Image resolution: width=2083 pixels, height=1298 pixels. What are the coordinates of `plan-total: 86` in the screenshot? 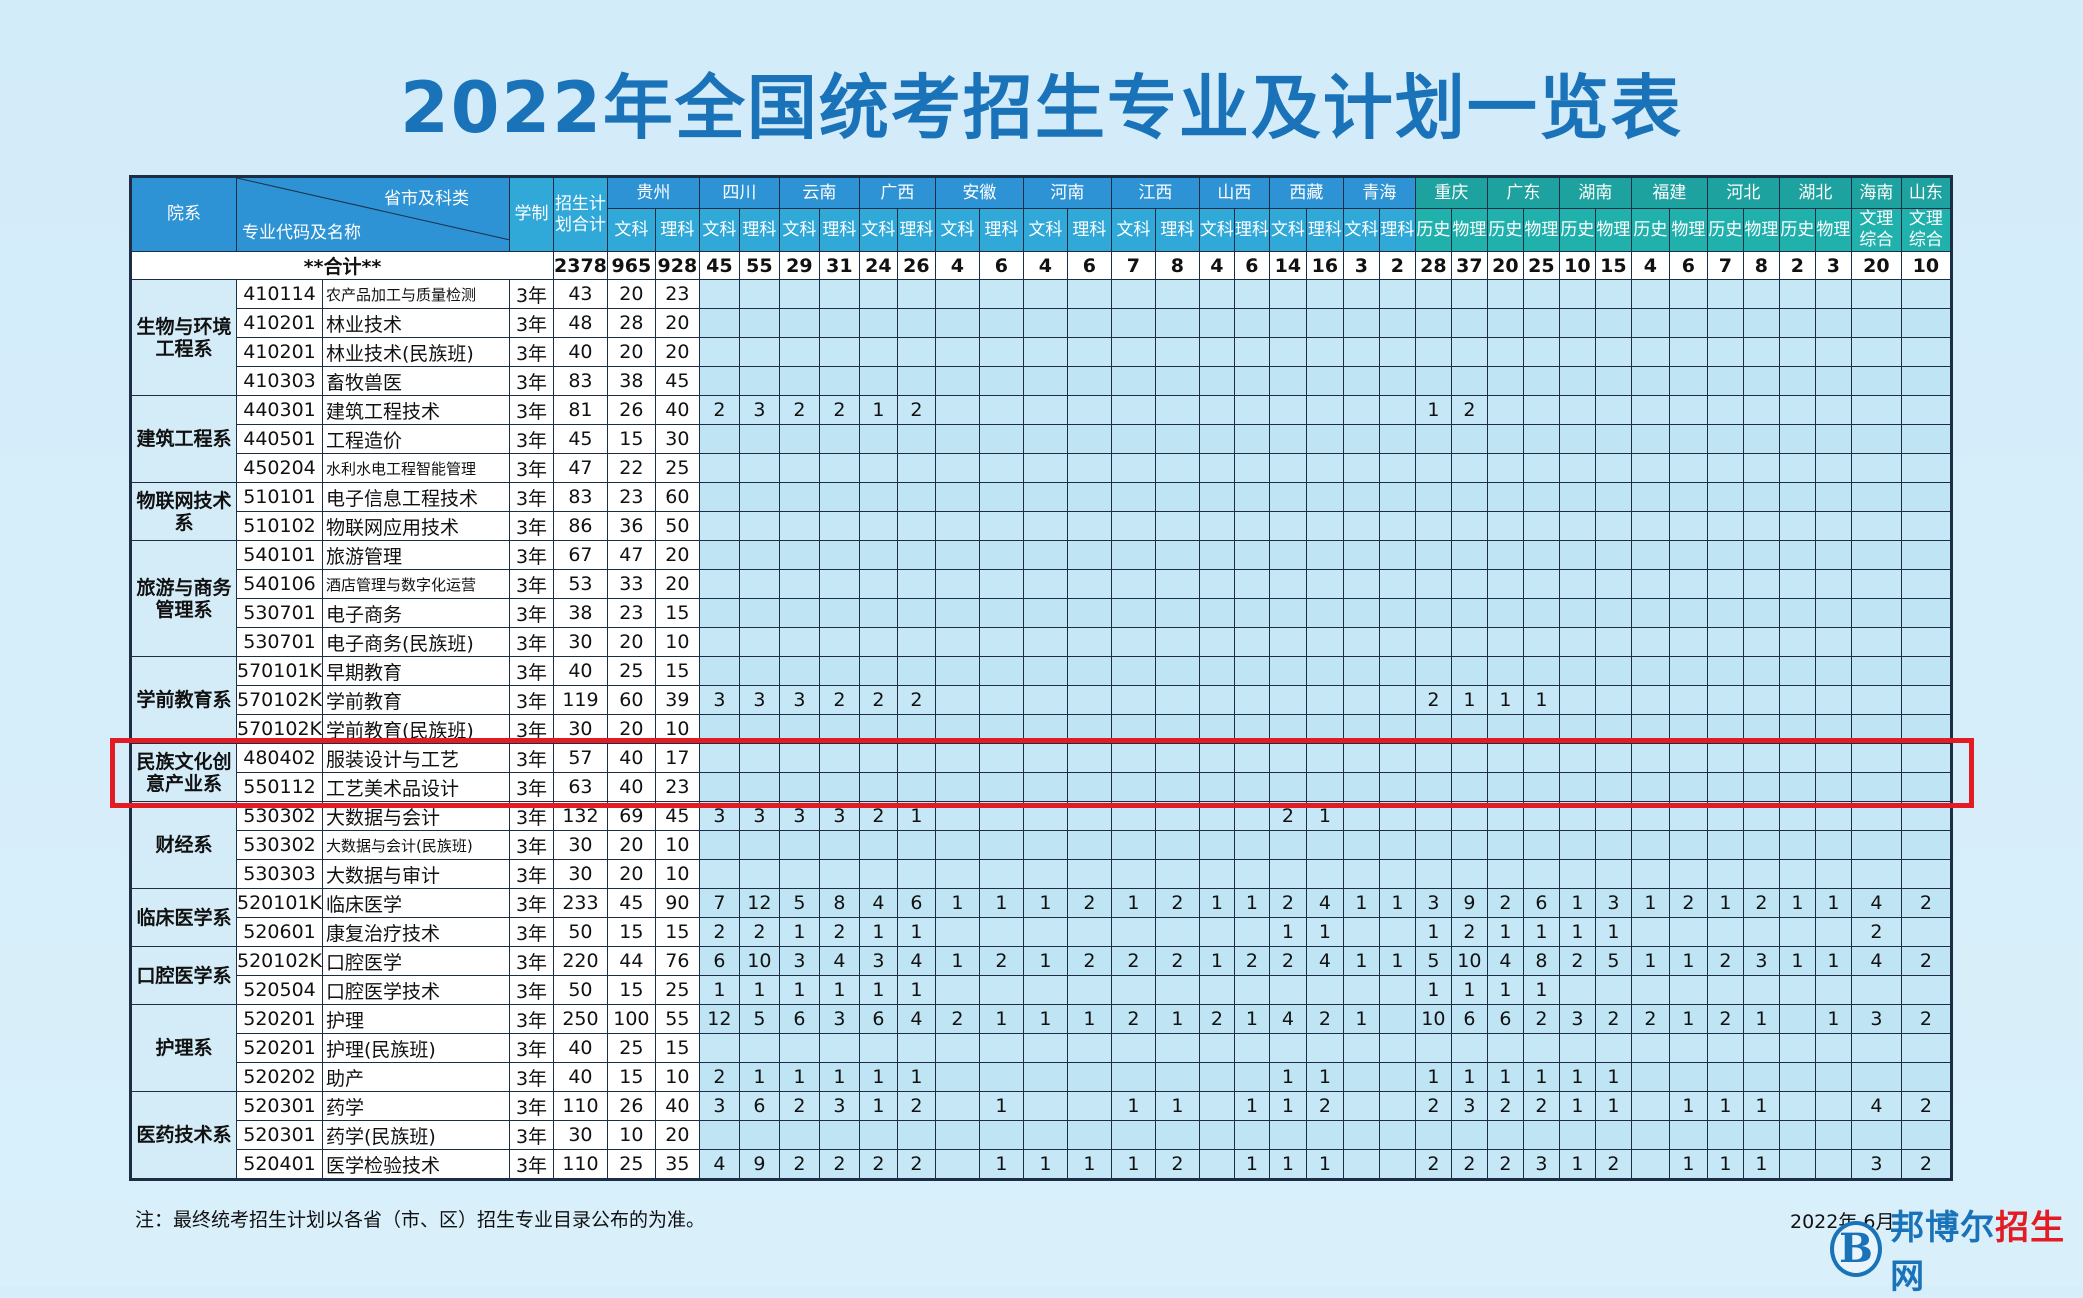 It's located at (580, 526).